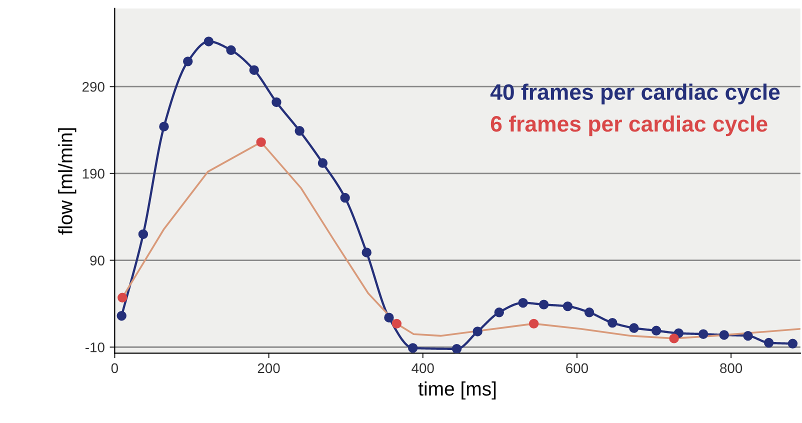 The image size is (802, 423). I want to click on y-tick-label: -10, so click(95, 347).